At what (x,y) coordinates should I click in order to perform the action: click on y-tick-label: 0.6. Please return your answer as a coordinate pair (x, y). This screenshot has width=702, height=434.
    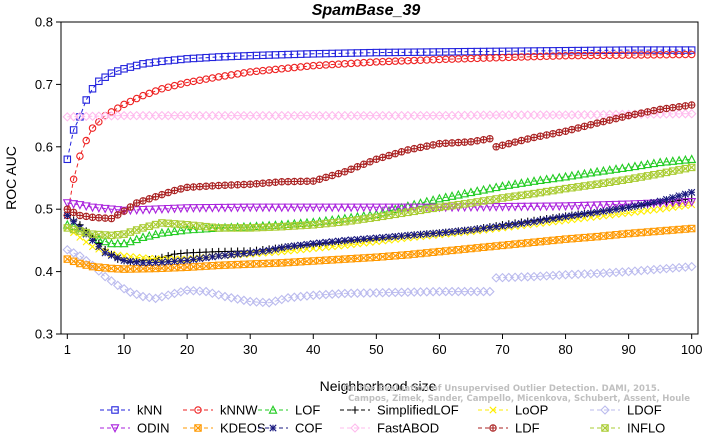
    Looking at the image, I should click on (44, 146).